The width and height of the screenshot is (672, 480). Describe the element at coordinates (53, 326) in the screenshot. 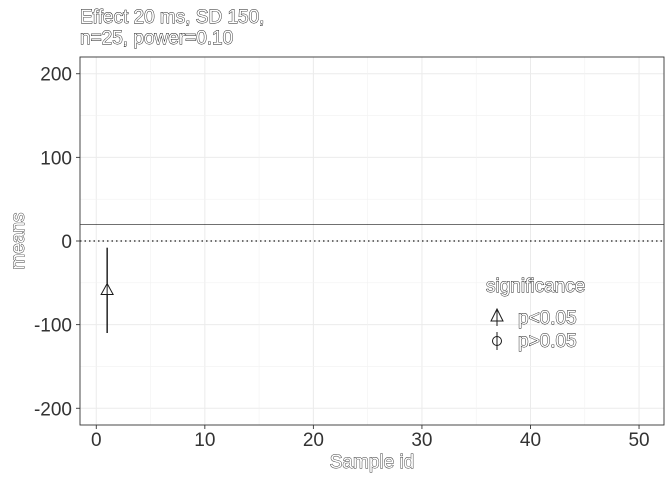

I see `y-tick-label: -100` at that location.